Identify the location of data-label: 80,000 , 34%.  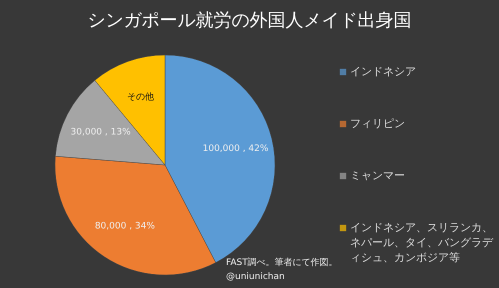
(125, 227).